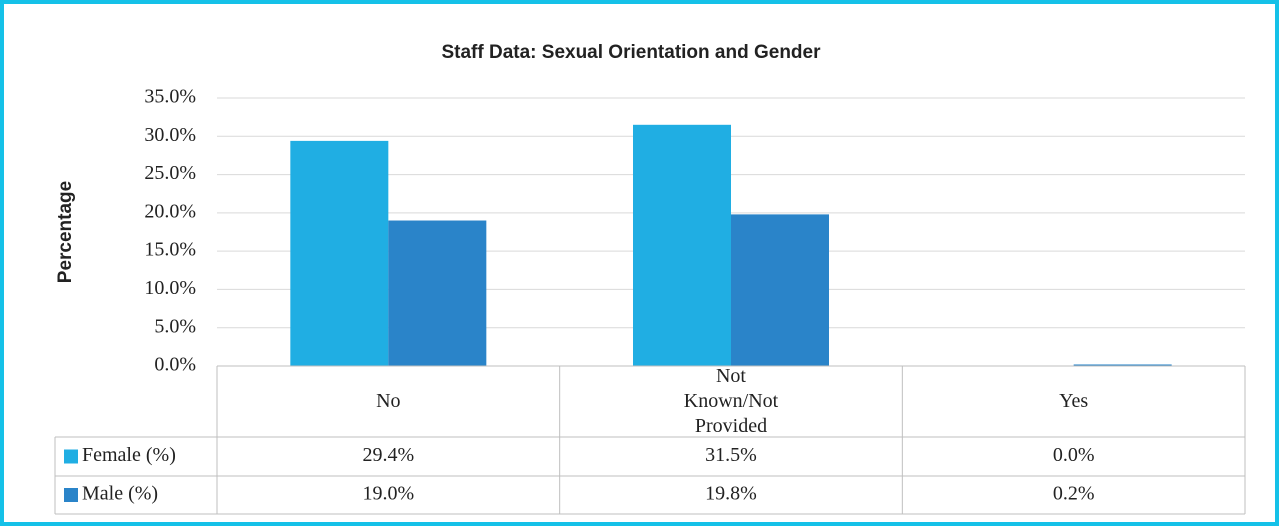 The height and width of the screenshot is (526, 1279). I want to click on x-tick-label-box: Yes, so click(1074, 401).